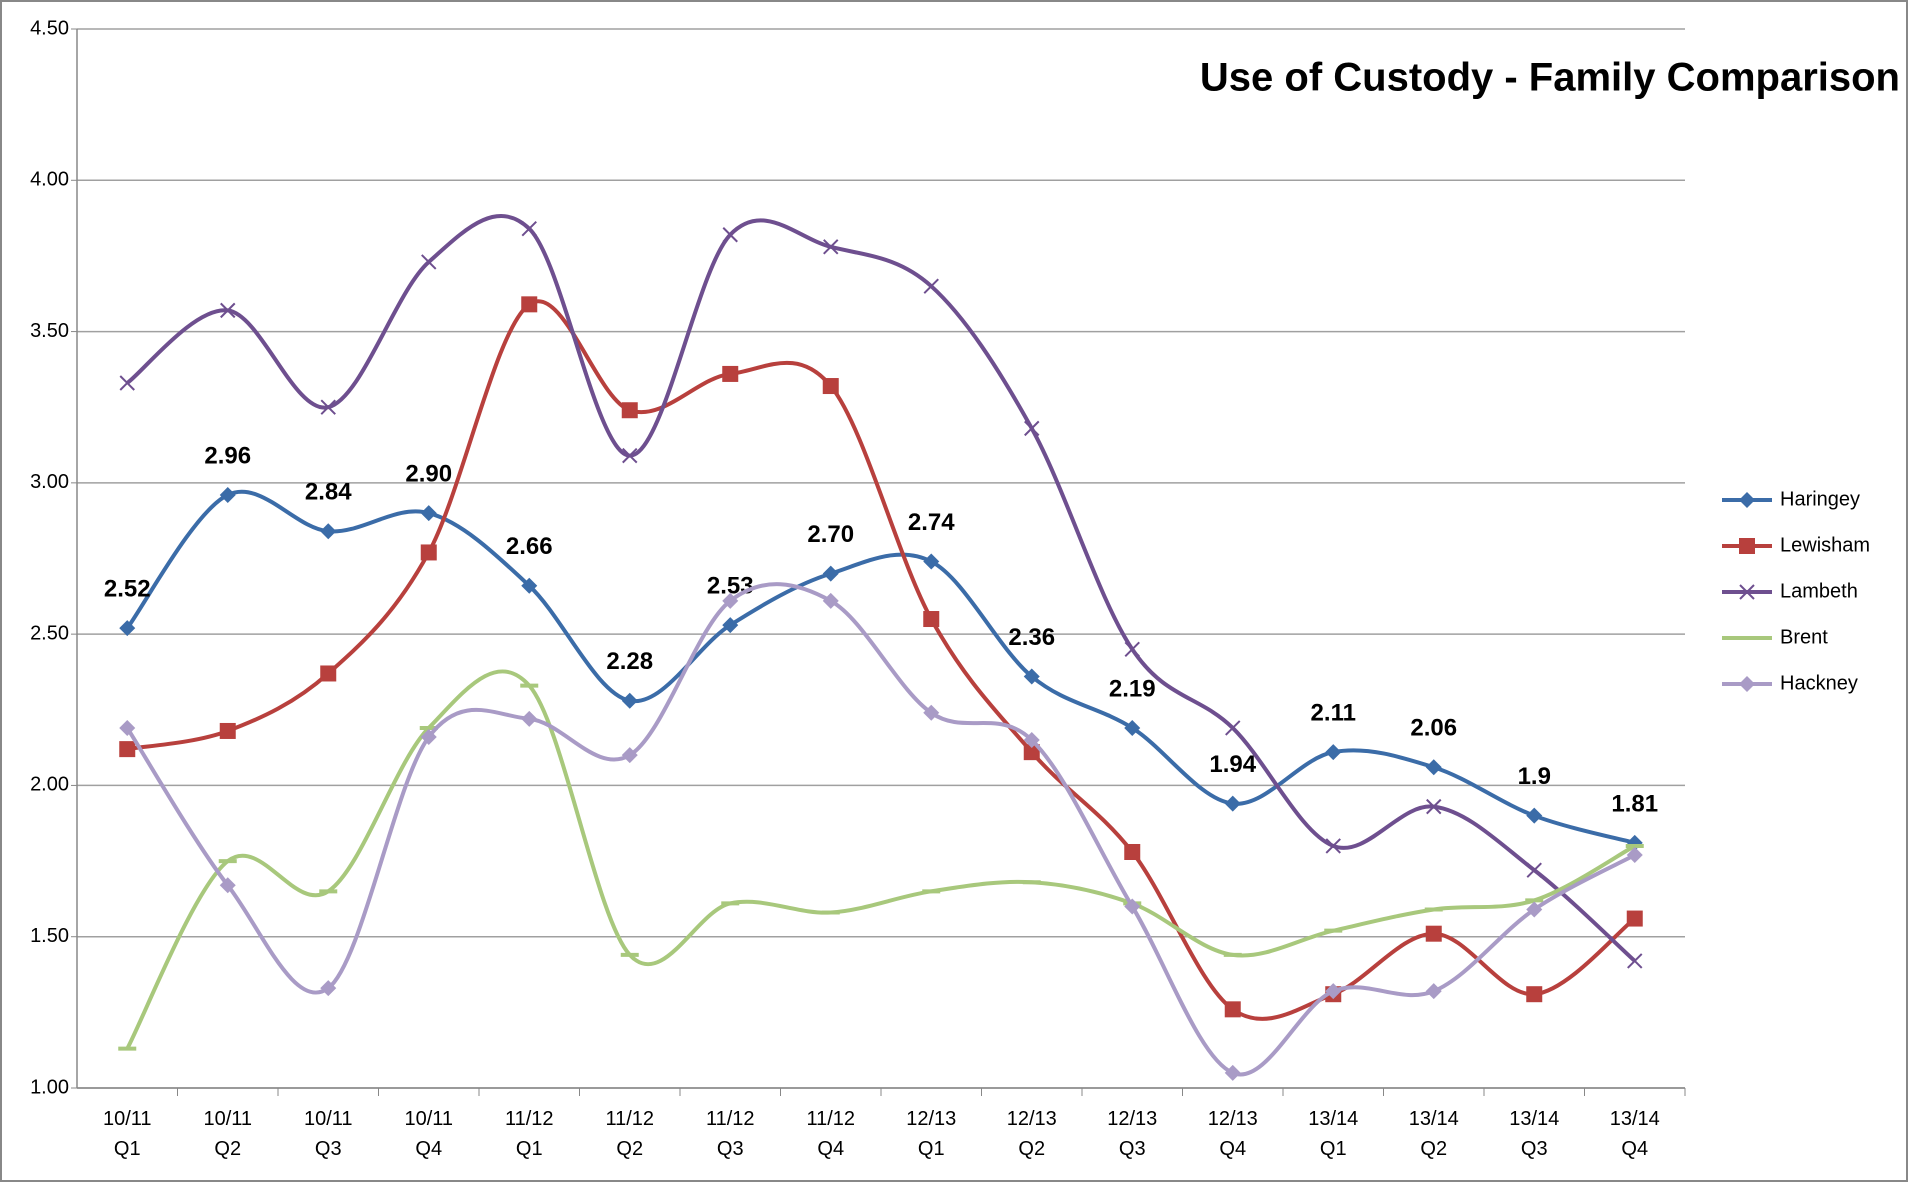  What do you see at coordinates (1433, 728) in the screenshot?
I see `data-label: 2.06` at bounding box center [1433, 728].